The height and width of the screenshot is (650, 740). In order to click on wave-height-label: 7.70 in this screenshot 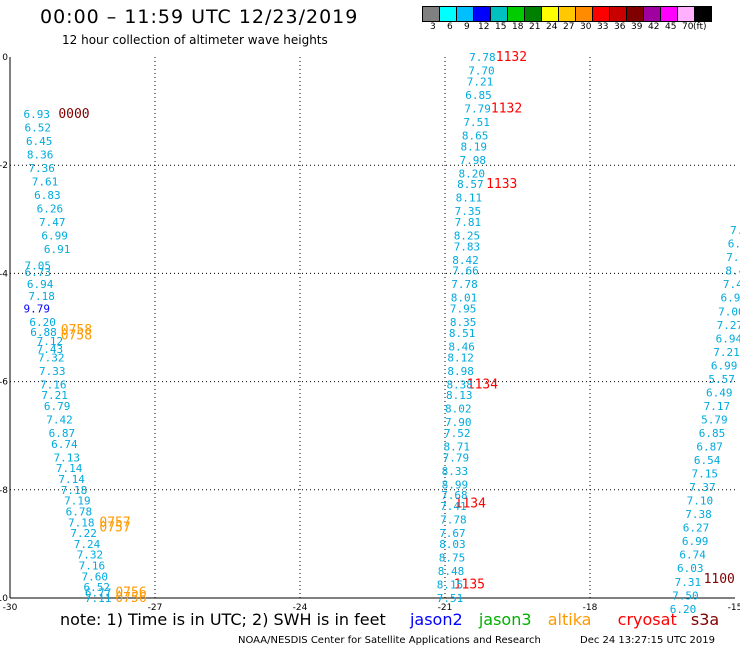, I will do `click(481, 71)`.